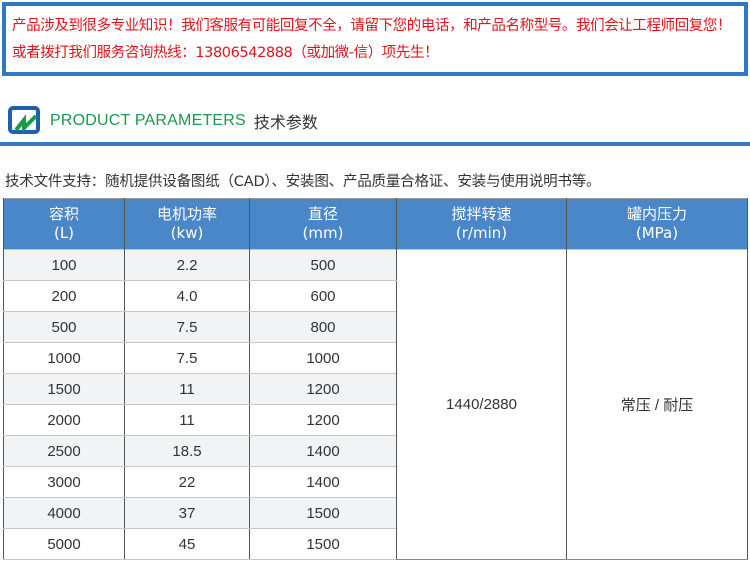 The image size is (750, 570). I want to click on table-row: 2000 11 1200, so click(375, 420).